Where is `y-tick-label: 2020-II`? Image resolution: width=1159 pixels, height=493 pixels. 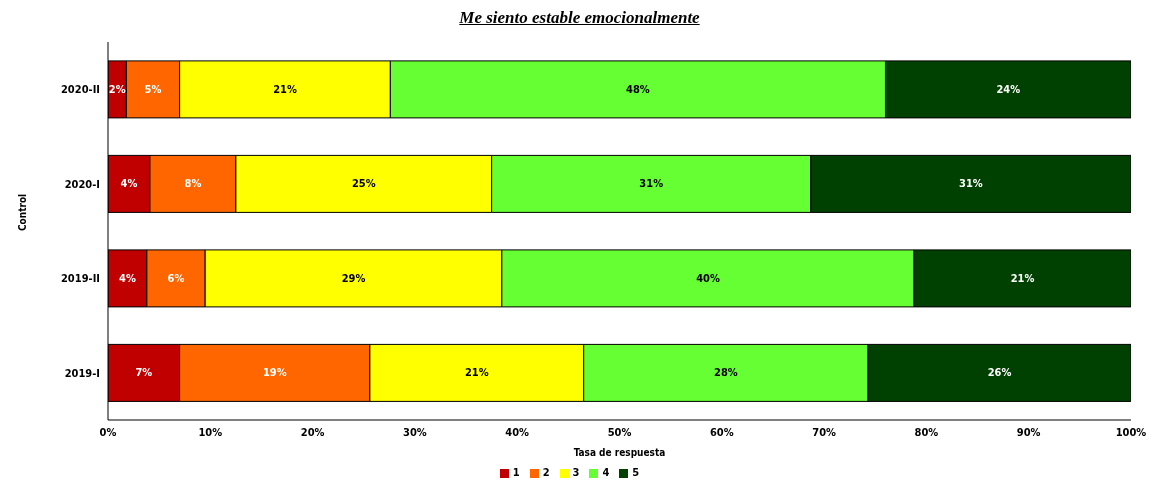
y-tick-label: 2020-II is located at coordinates (80, 90).